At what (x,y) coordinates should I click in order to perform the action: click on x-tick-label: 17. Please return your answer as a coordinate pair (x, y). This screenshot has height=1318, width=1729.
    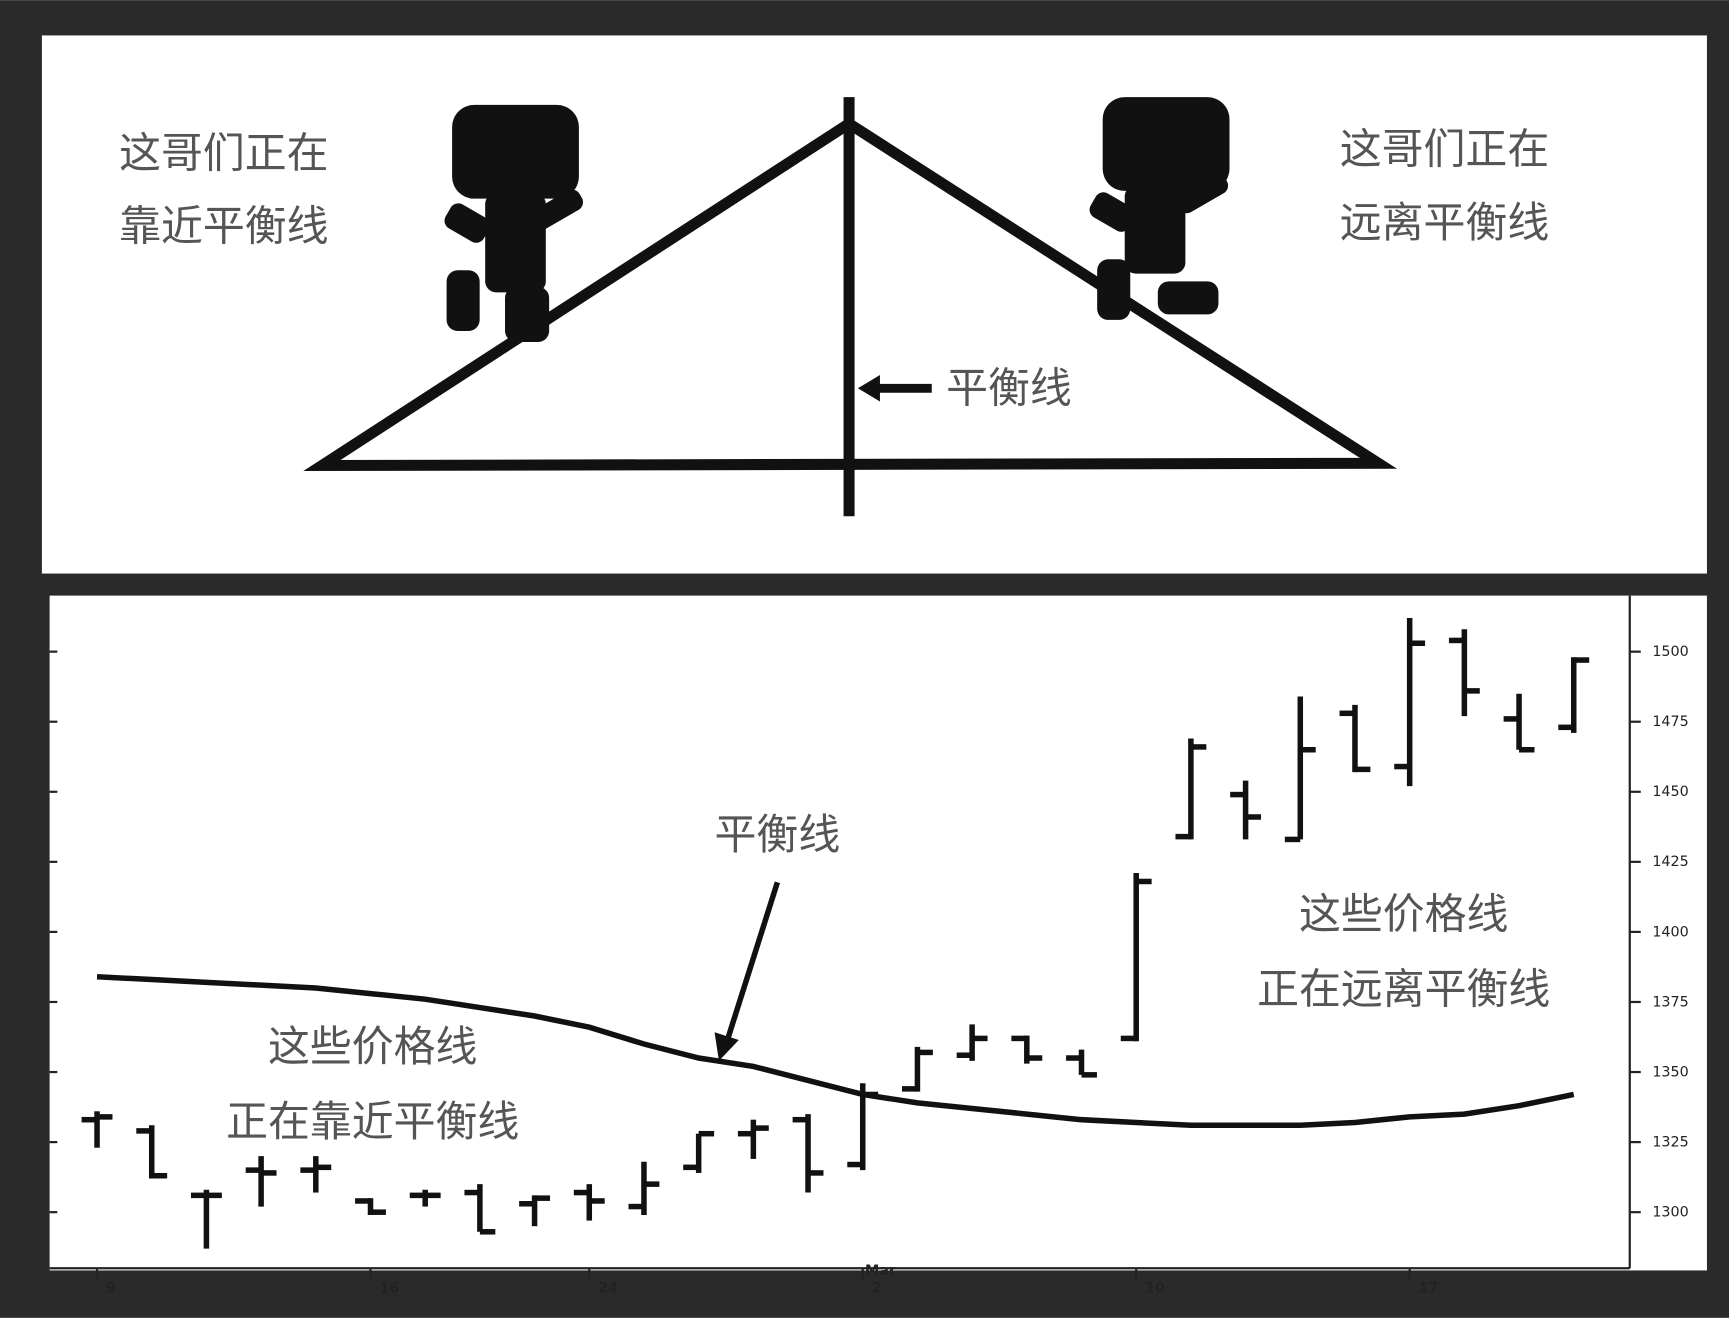
    Looking at the image, I should click on (1428, 1288).